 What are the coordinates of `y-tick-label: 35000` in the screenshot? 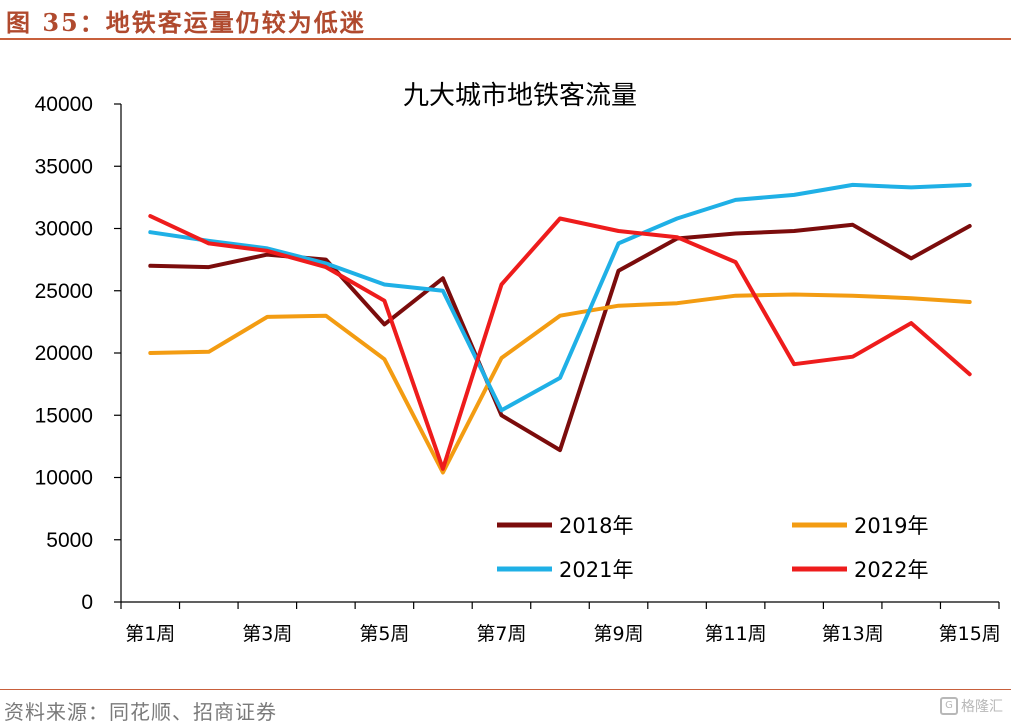 It's located at (64, 166).